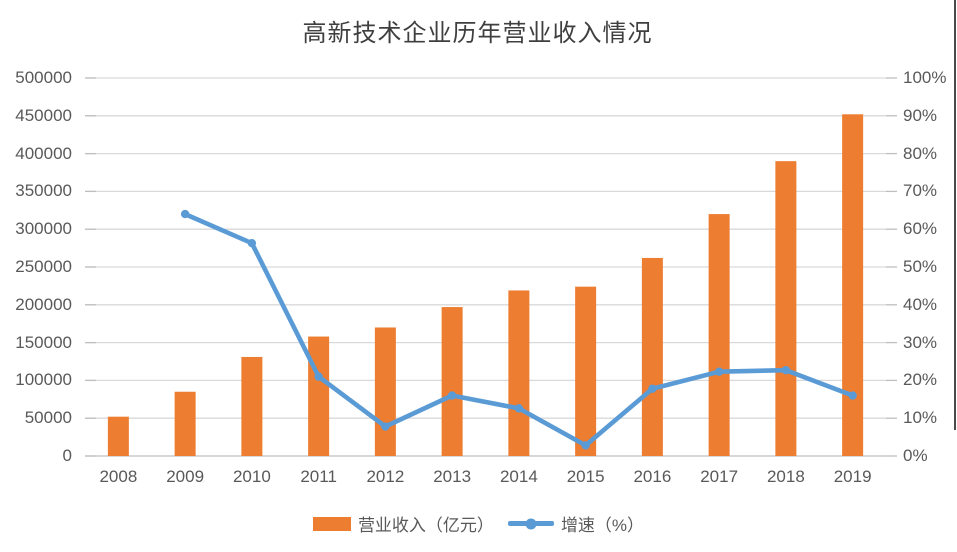  Describe the element at coordinates (652, 356) in the screenshot. I see `bar-2016` at that location.